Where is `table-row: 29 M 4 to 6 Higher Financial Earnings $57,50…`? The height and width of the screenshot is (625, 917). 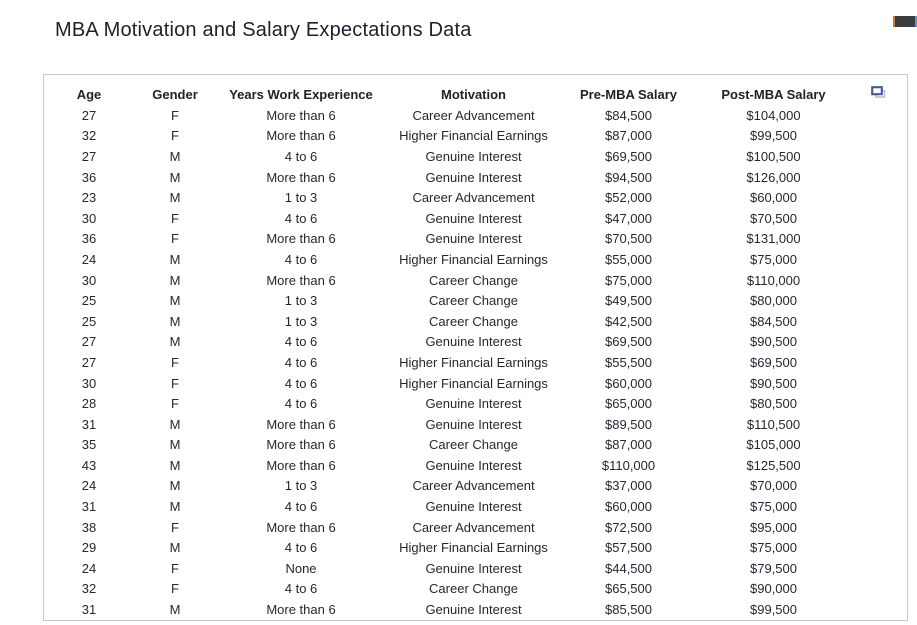 table-row: 29 M 4 to 6 Higher Financial Earnings $57,50… is located at coordinates (475, 547).